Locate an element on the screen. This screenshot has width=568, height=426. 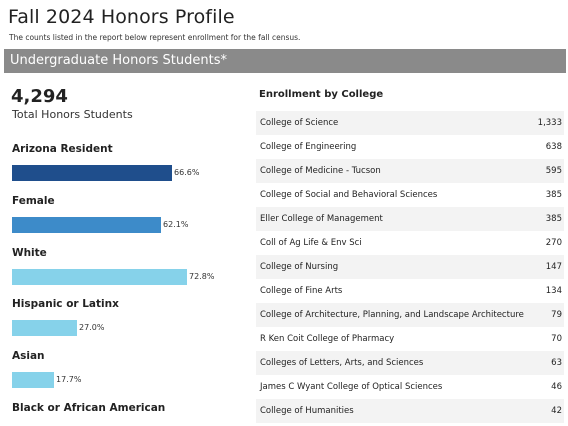
metric-black-or-african-american: Black or African American is located at coordinates (127, 408).